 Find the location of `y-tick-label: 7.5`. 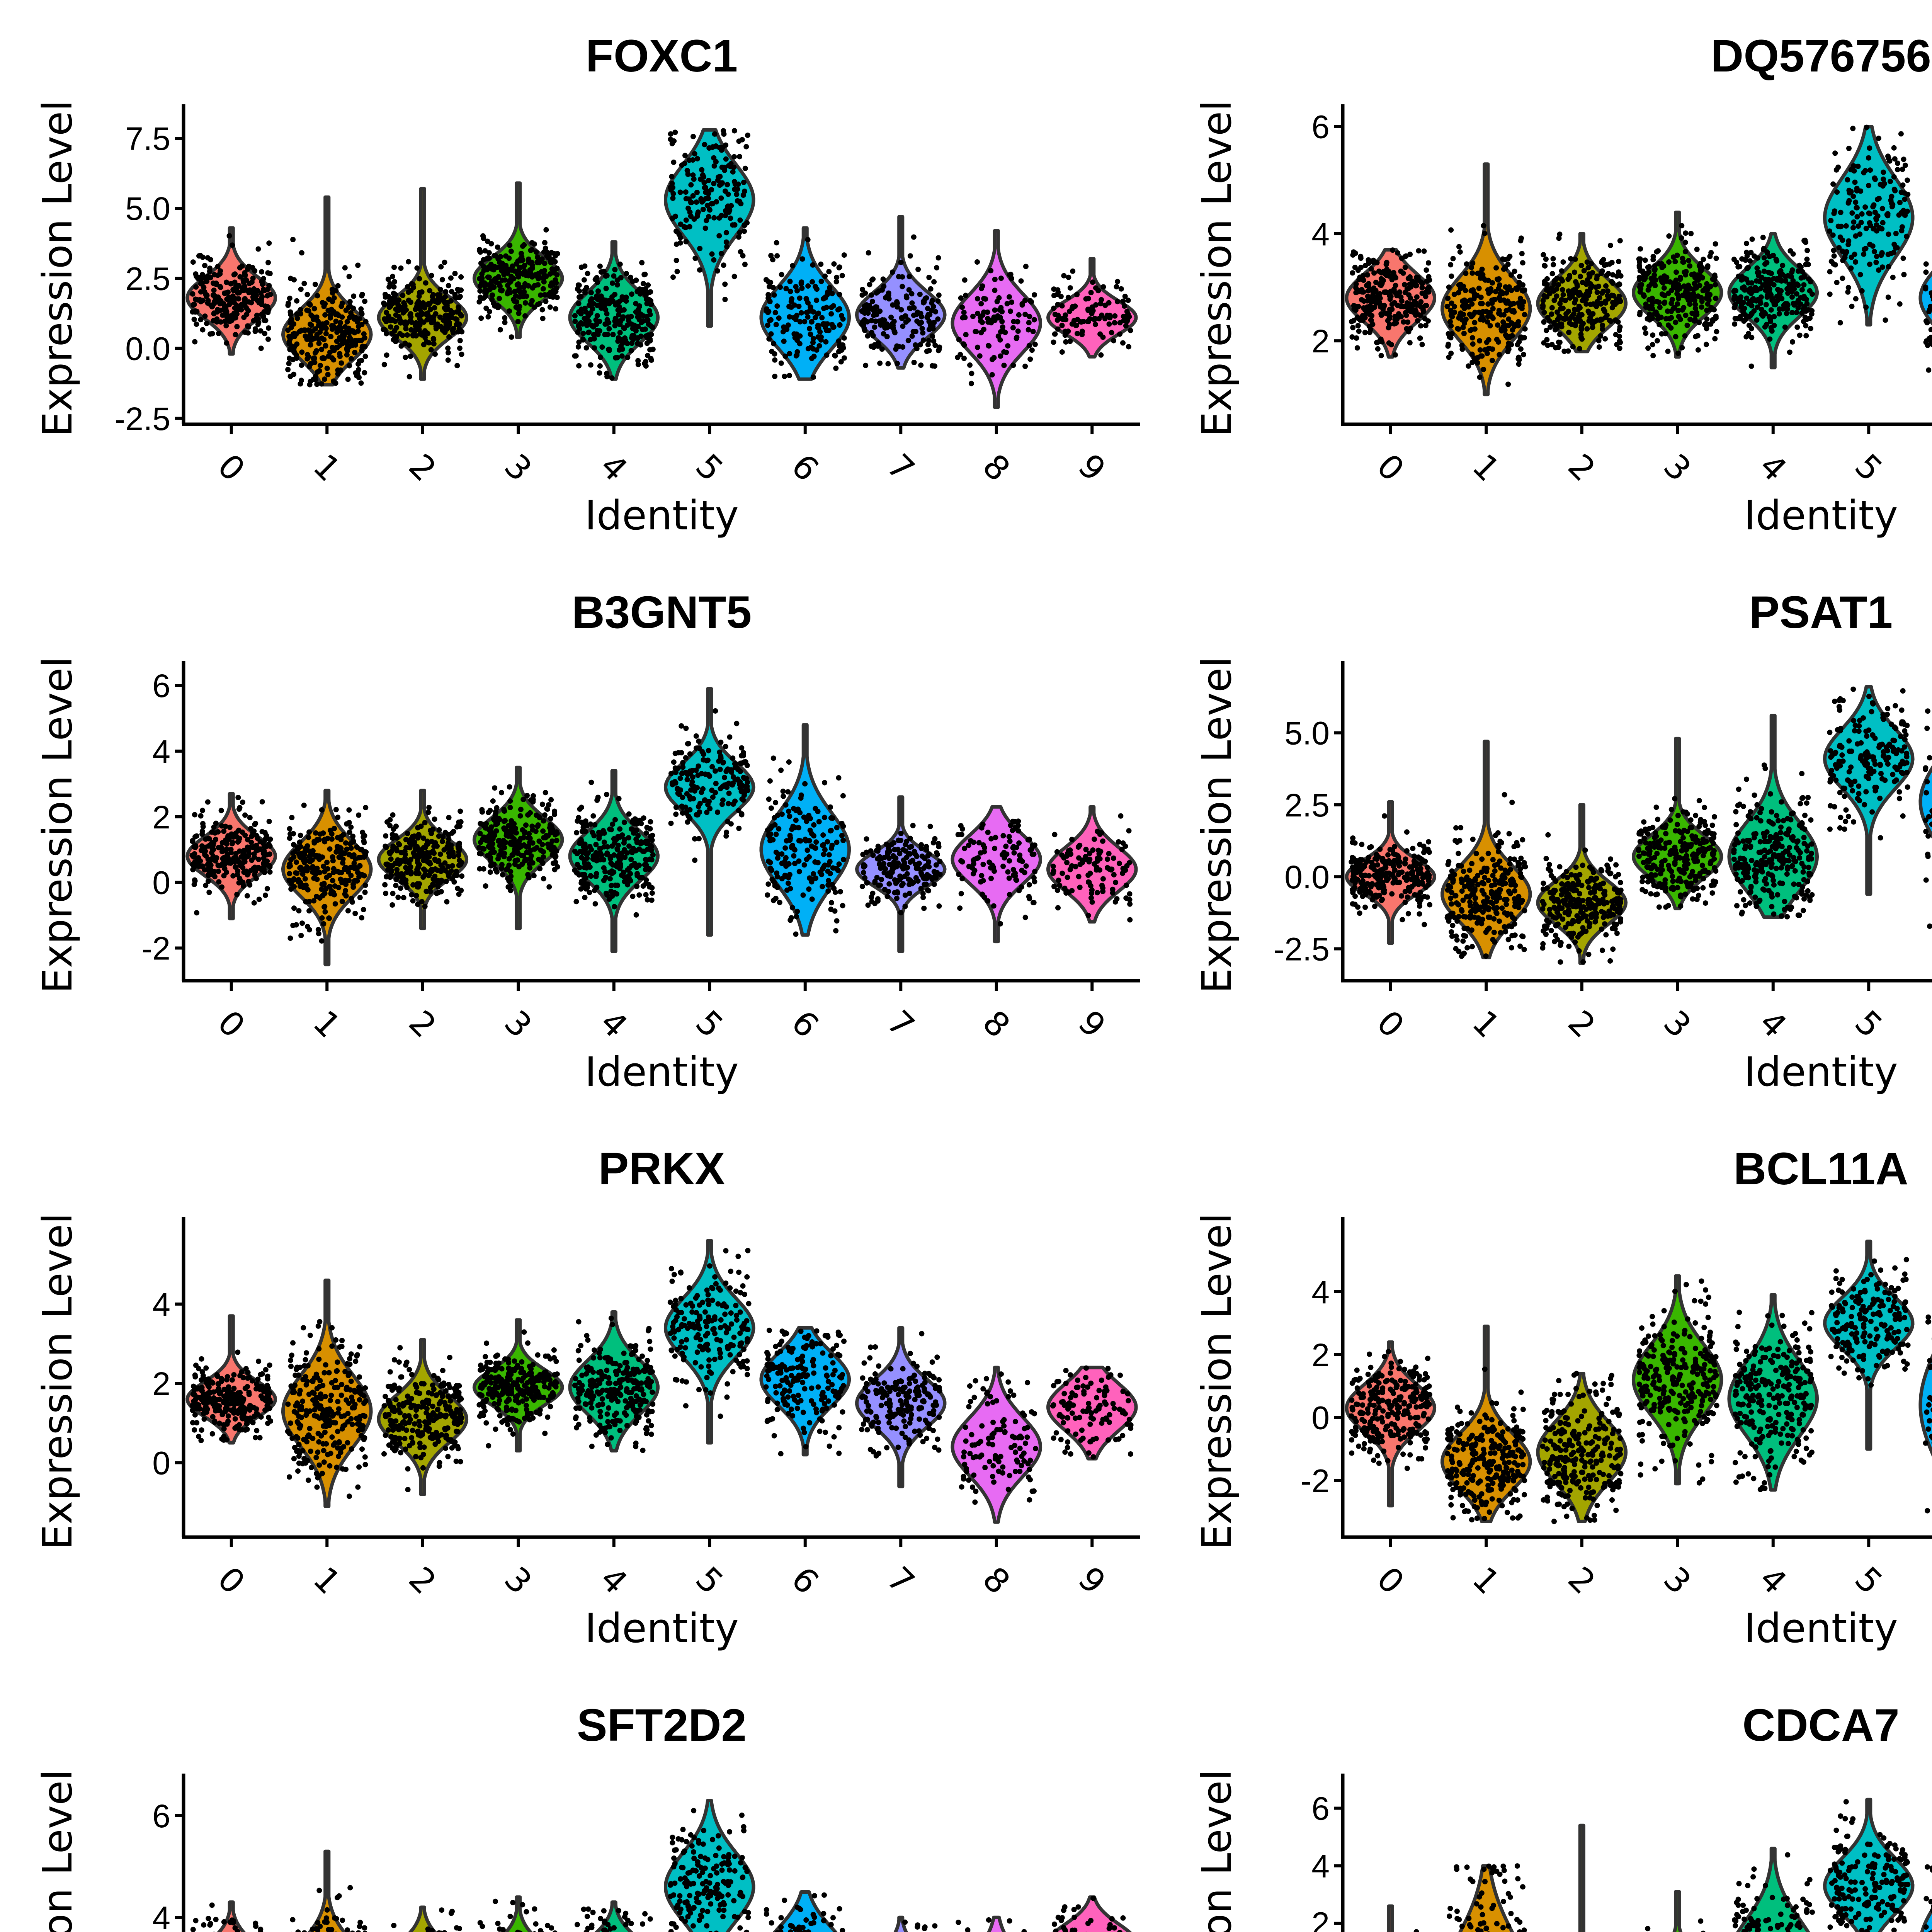

y-tick-label: 7.5 is located at coordinates (147, 139).